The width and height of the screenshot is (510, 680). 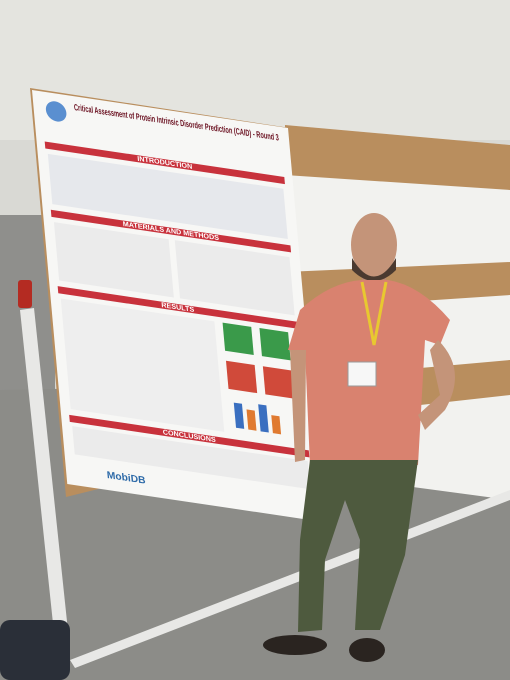 What do you see at coordinates (167, 196) in the screenshot?
I see `figure` at bounding box center [167, 196].